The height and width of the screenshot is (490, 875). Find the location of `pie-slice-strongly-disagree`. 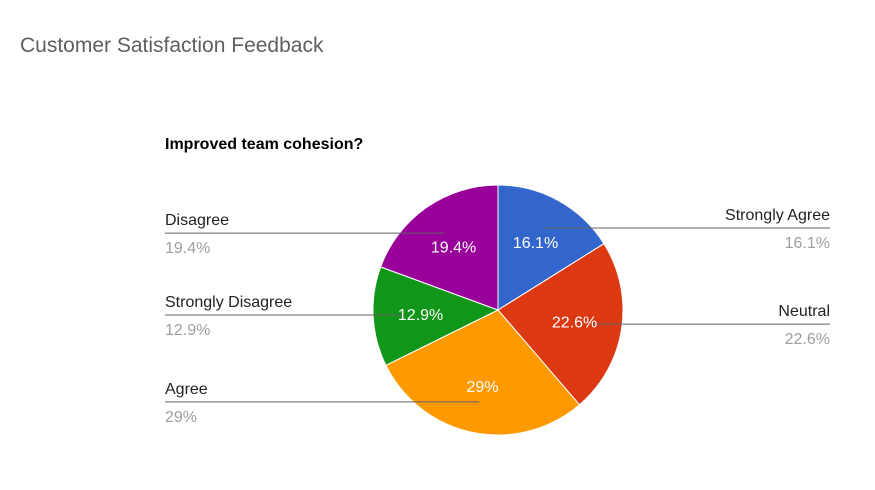

pie-slice-strongly-disagree is located at coordinates (436, 316).